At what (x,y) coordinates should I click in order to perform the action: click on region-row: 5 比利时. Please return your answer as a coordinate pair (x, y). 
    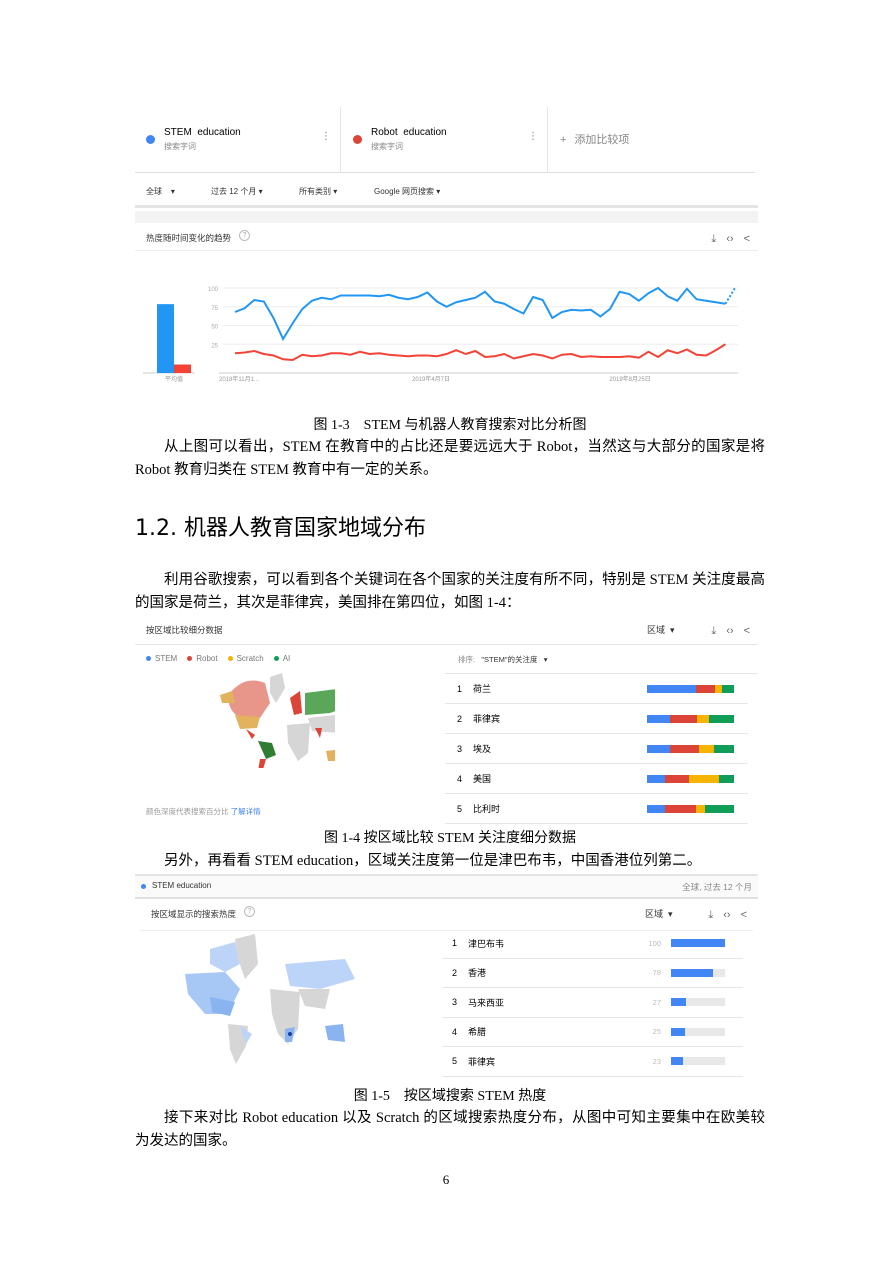
    Looking at the image, I should click on (596, 809).